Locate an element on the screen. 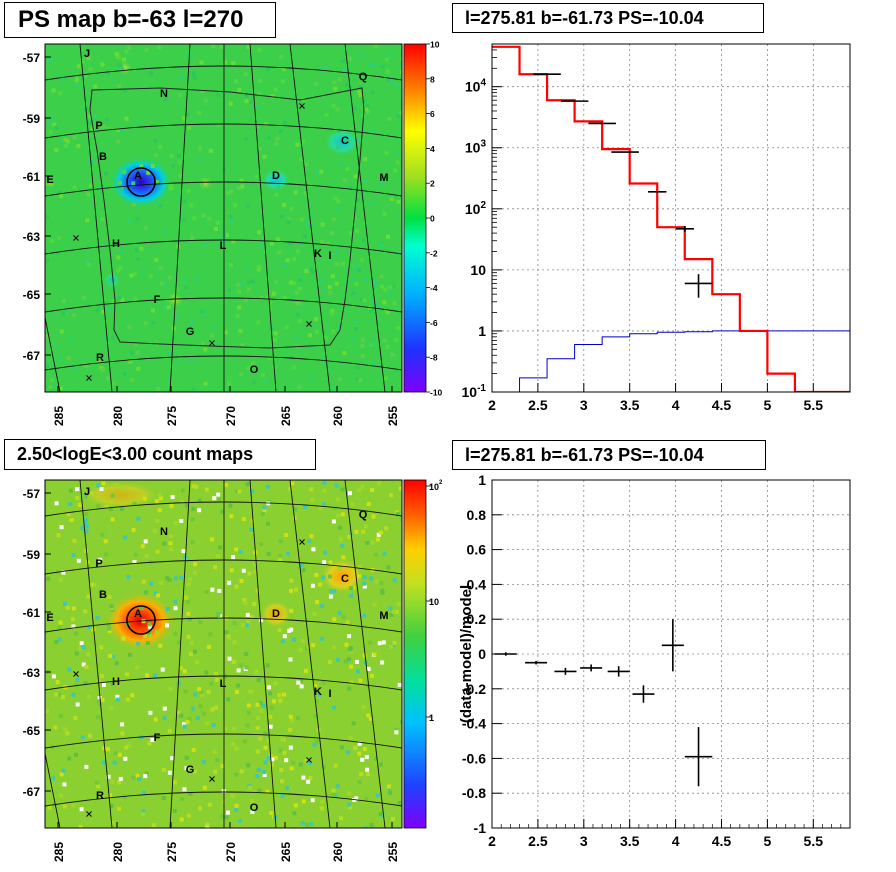  residual-title: l=275.81 b=-61.73 PS=-10.04 is located at coordinates (609, 455).